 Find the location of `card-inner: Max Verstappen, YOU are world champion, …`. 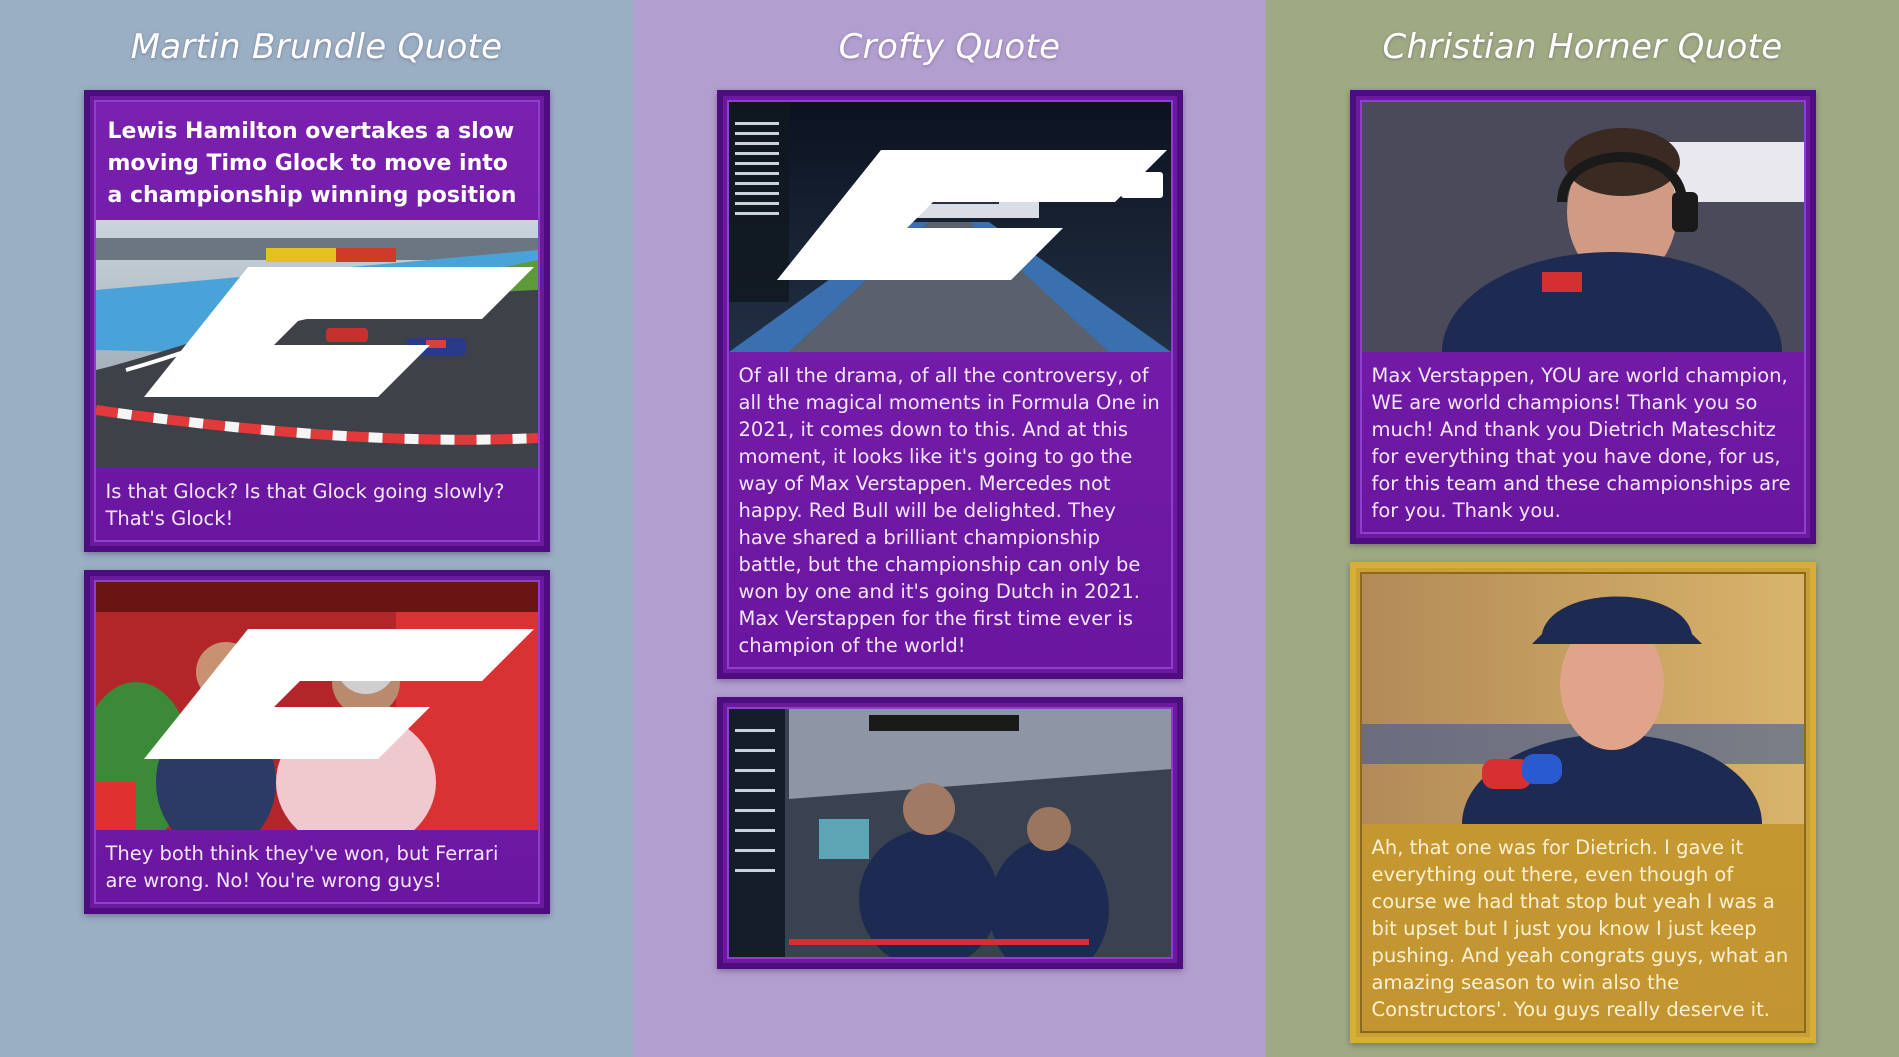

card-inner: Max Verstappen, YOU are world champion, … is located at coordinates (1582, 317).